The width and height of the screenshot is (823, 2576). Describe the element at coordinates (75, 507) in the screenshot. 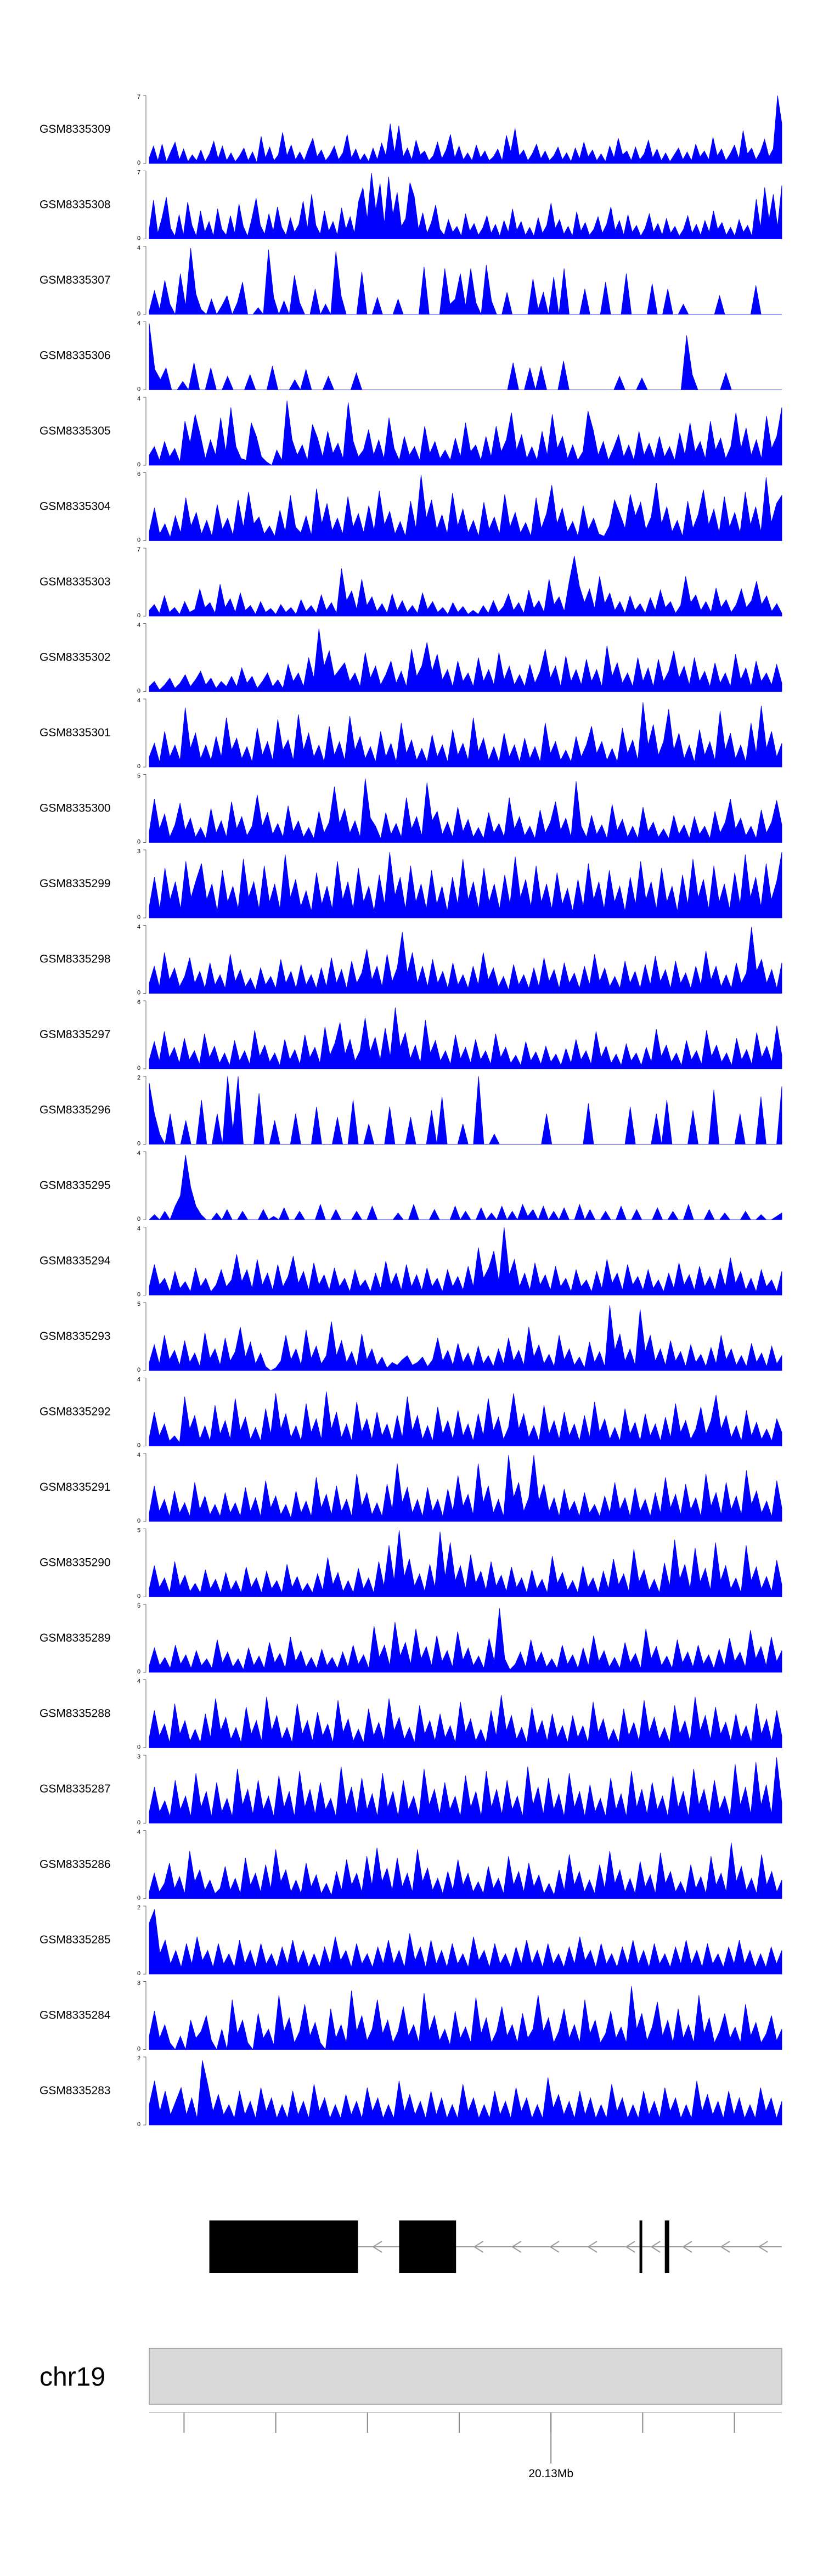

I see `track-label: GSM8335304` at that location.